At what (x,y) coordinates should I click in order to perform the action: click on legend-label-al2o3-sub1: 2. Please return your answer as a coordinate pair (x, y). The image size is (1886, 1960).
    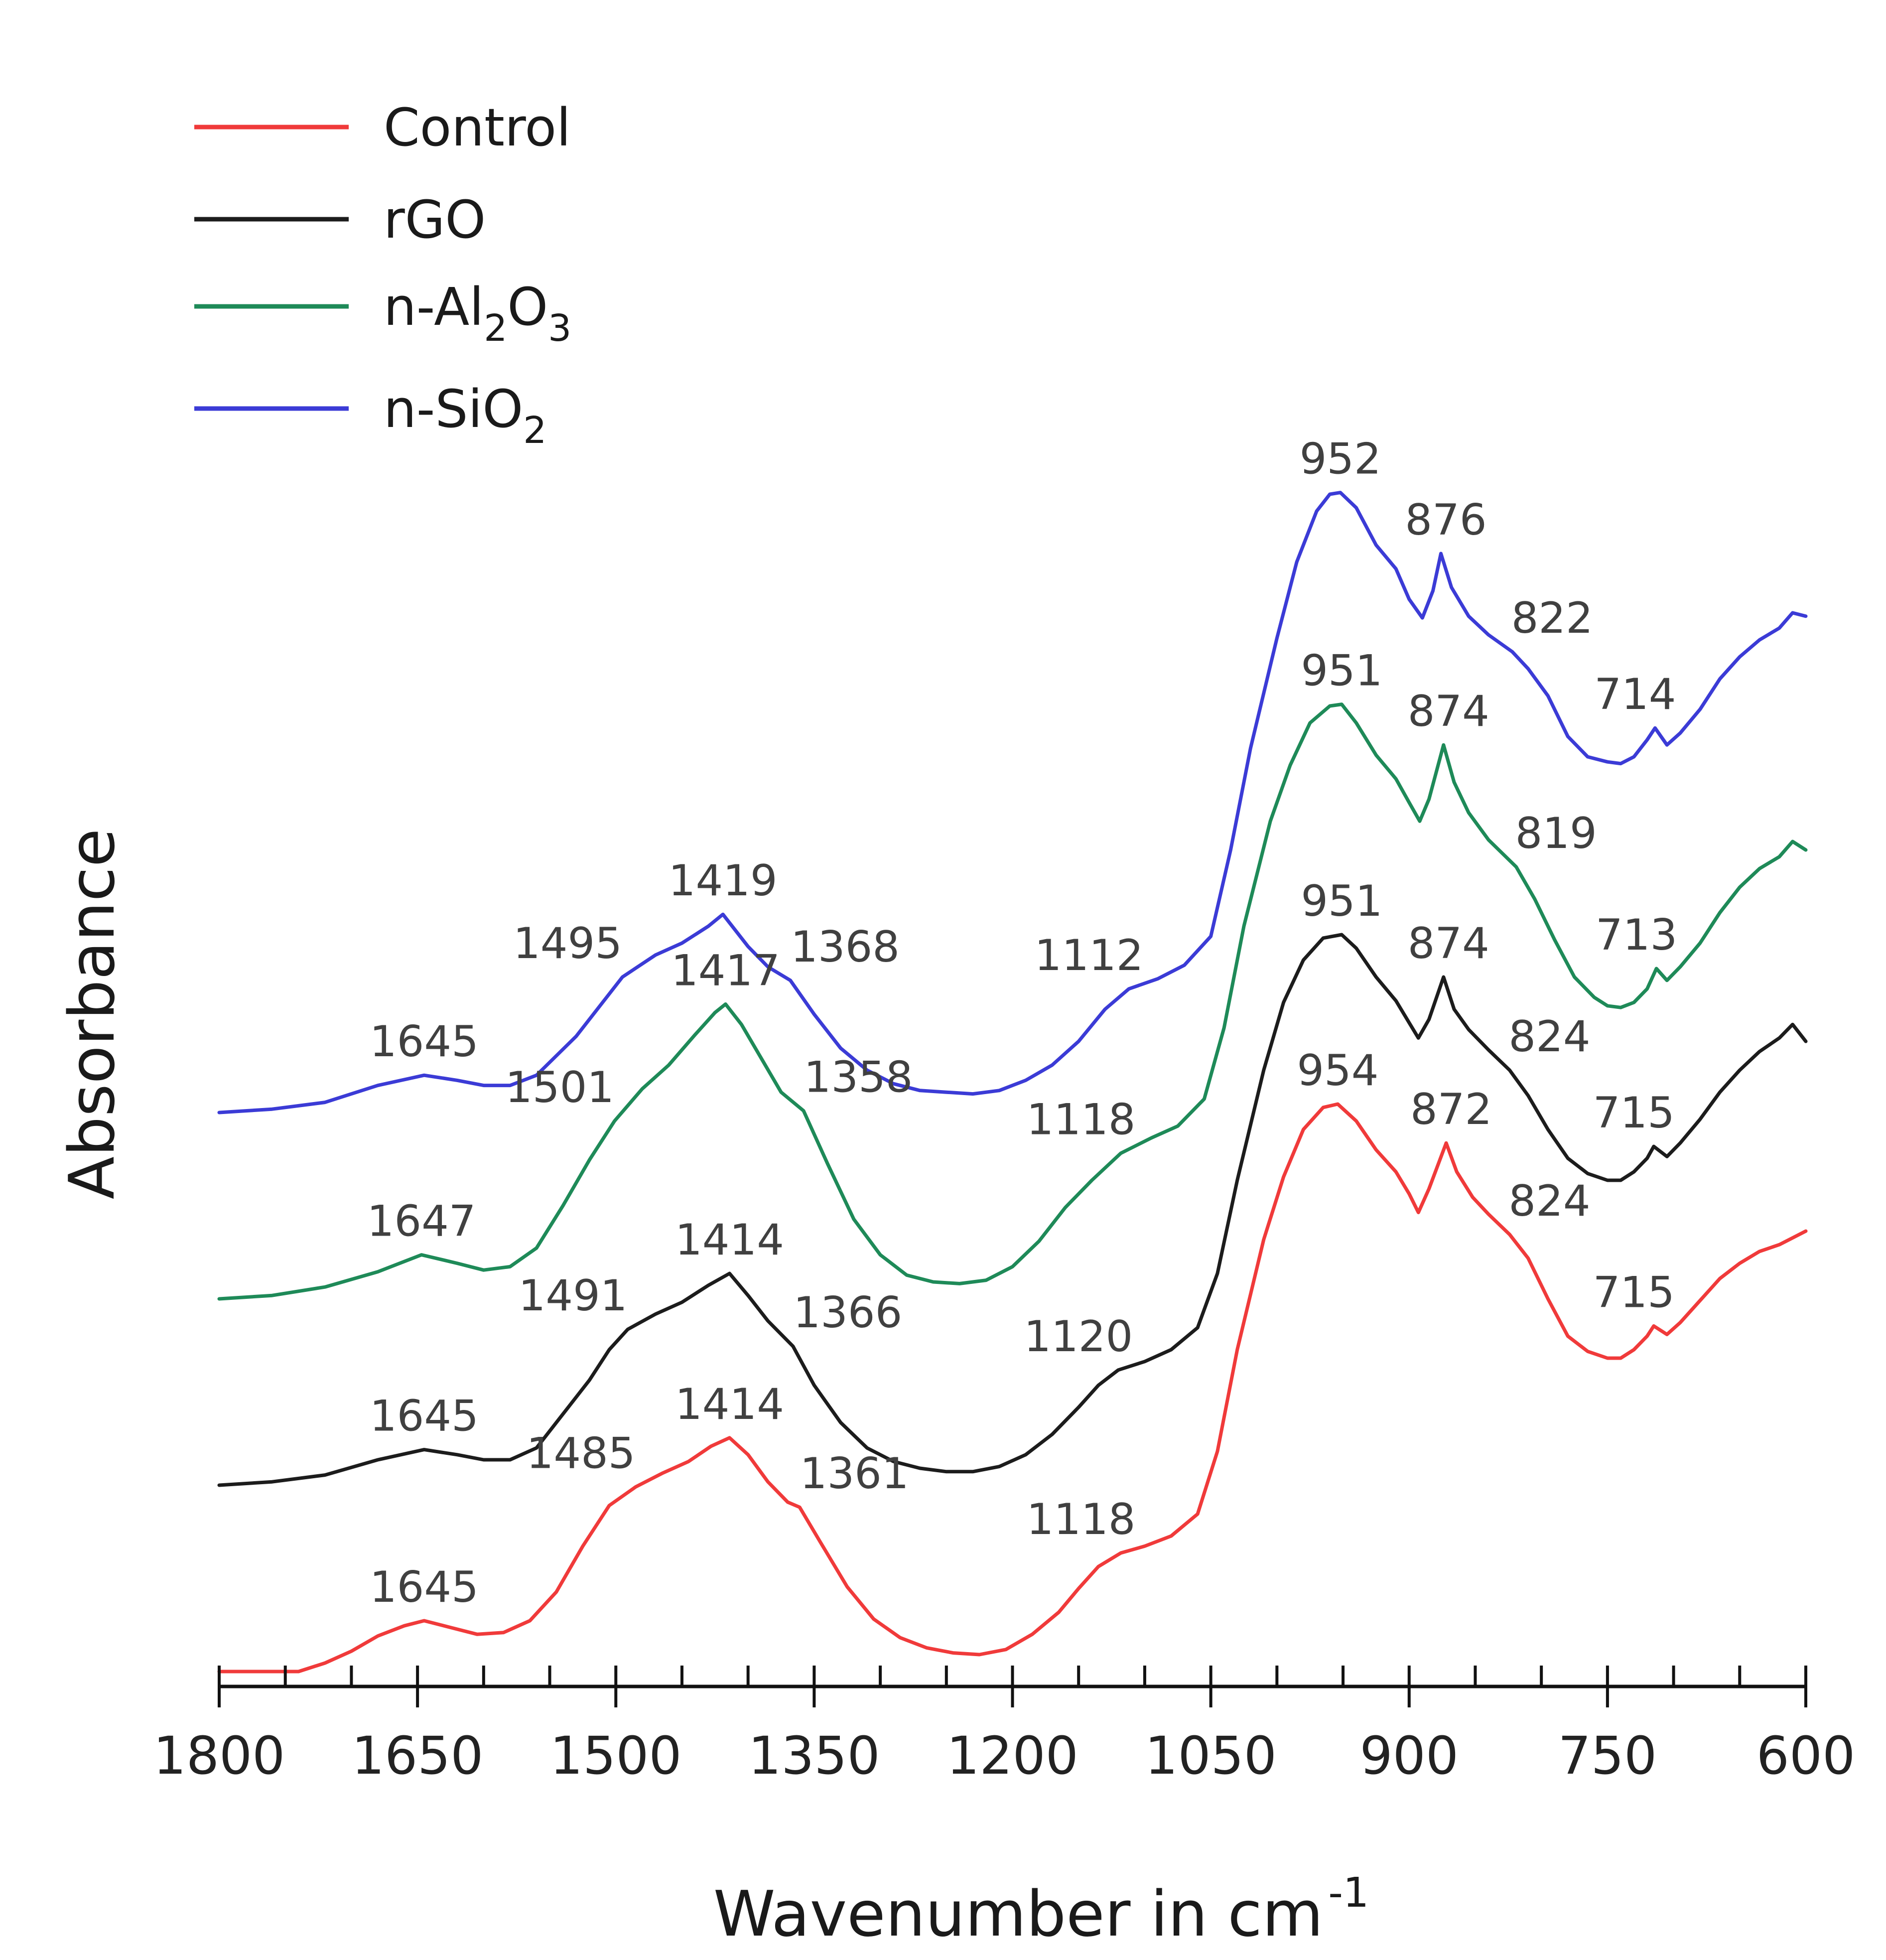
    Looking at the image, I should click on (495, 328).